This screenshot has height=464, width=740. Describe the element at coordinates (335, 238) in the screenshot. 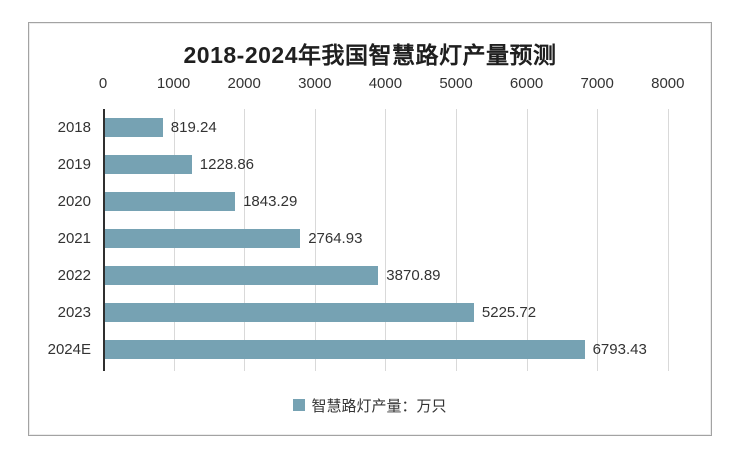

I see `bar-value-label: 2764.93` at that location.